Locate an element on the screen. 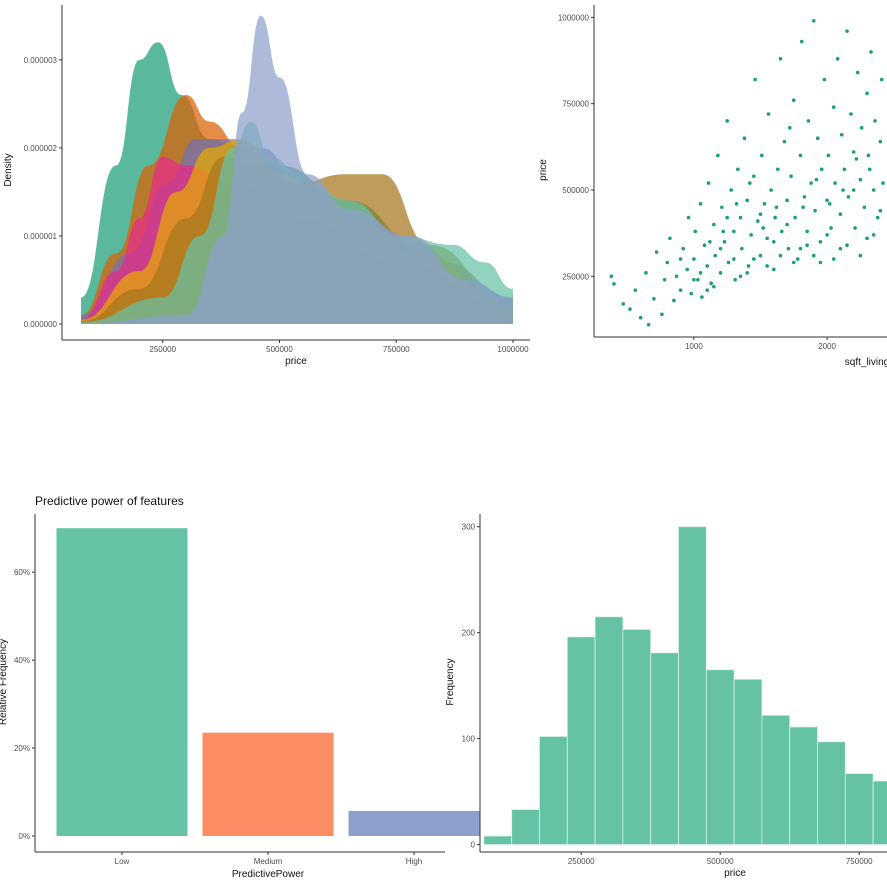 Image resolution: width=887 pixels, height=887 pixels. histogram-y-tick-label: 100 is located at coordinates (469, 739).